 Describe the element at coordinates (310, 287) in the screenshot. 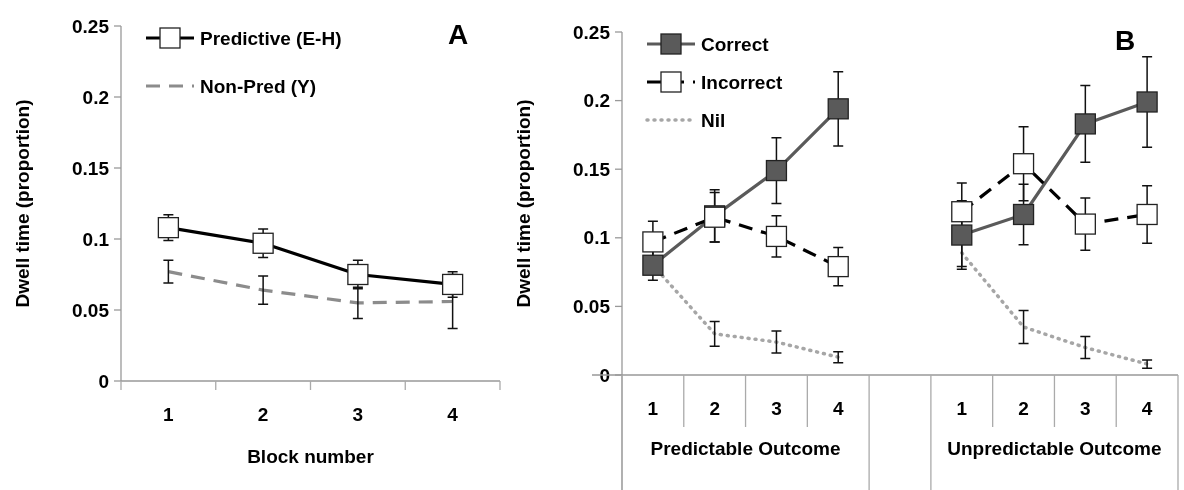

I see `line-series` at that location.